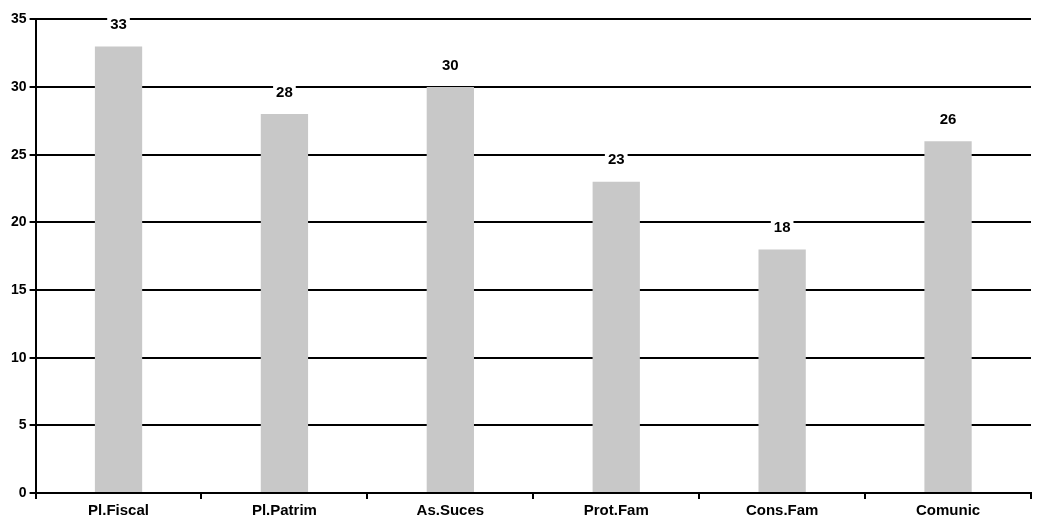 The width and height of the screenshot is (1043, 531). I want to click on y-tick-label: 25, so click(18, 153).